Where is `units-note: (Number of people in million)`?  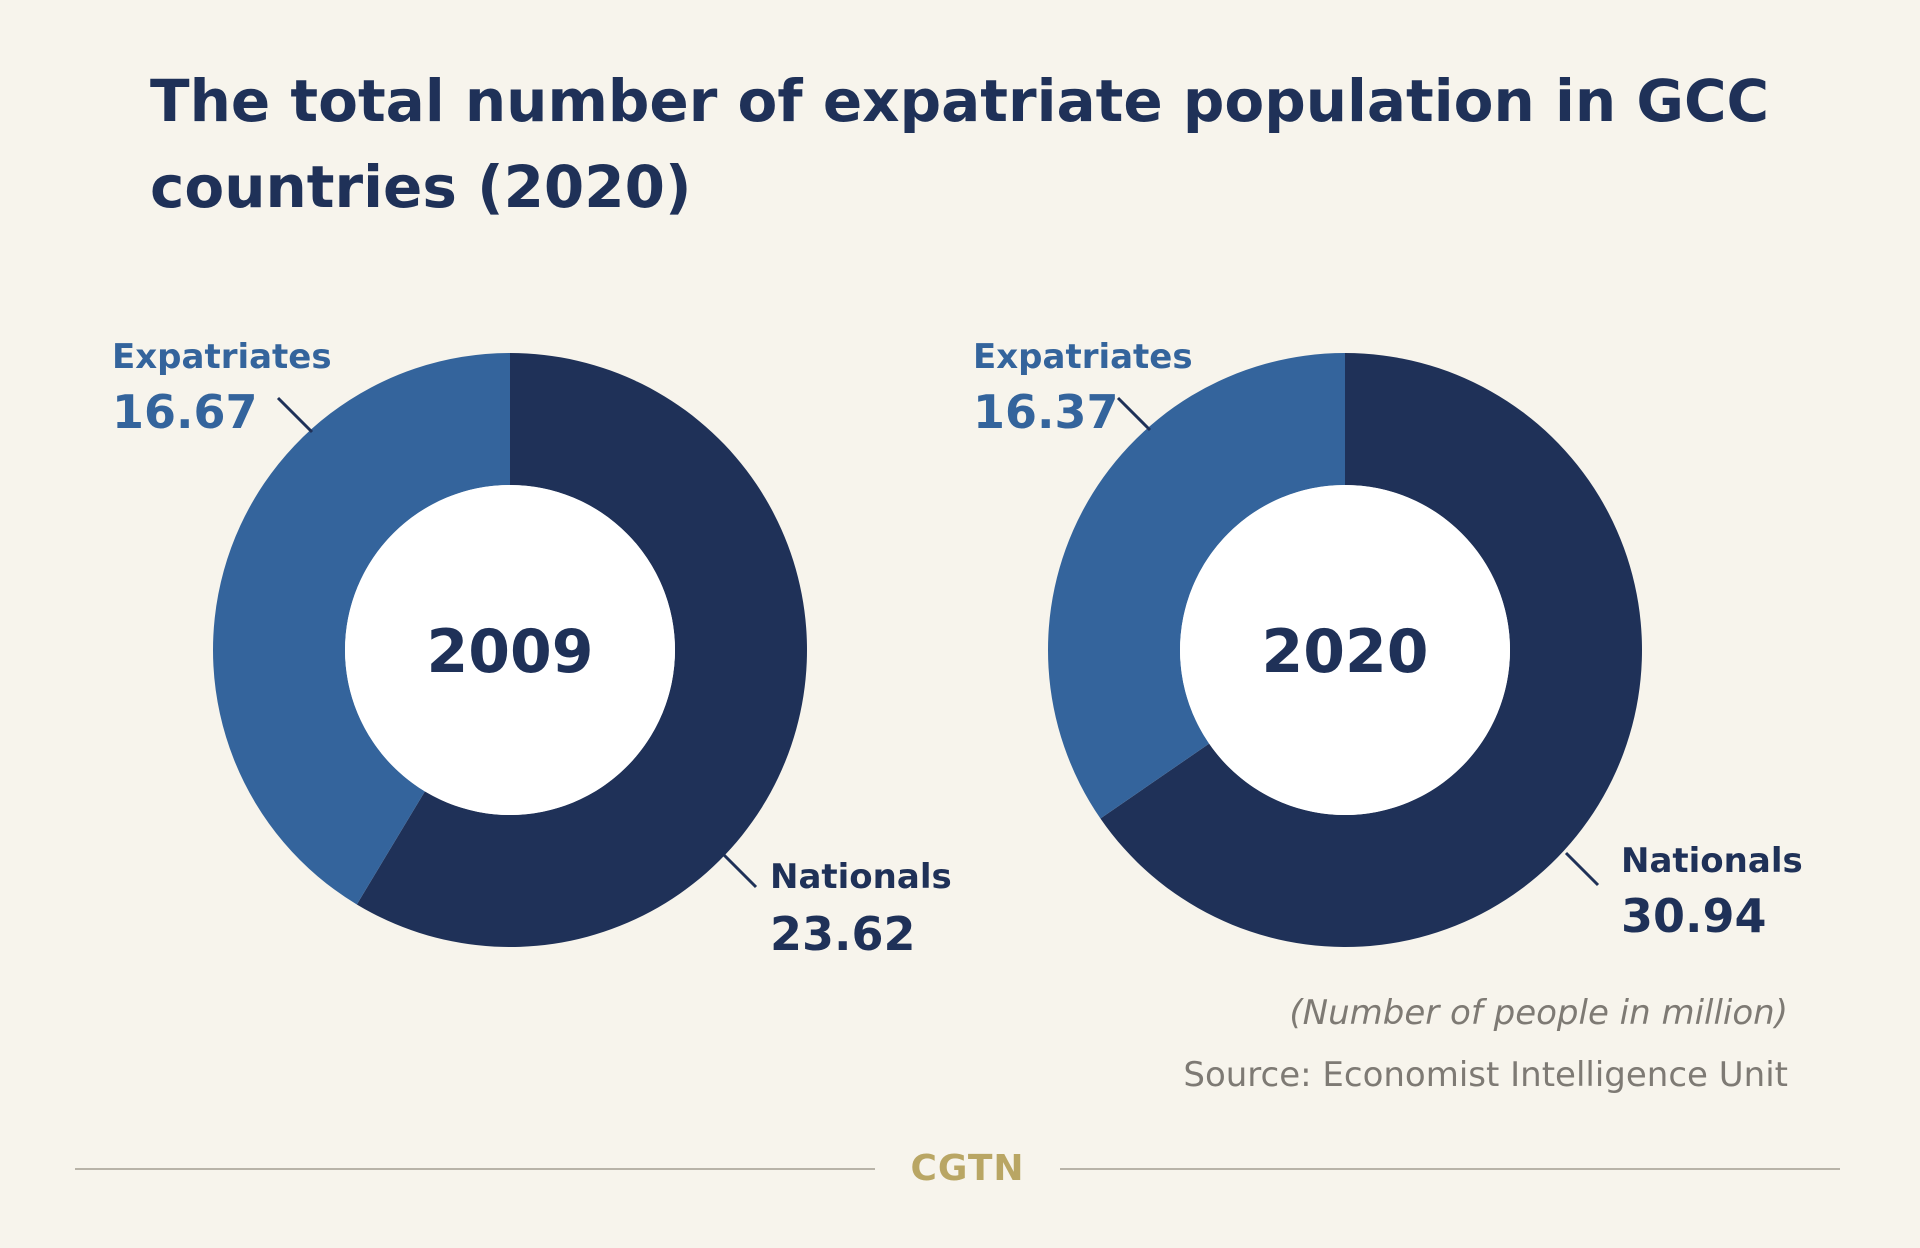
units-note: (Number of people in million) is located at coordinates (1538, 1013).